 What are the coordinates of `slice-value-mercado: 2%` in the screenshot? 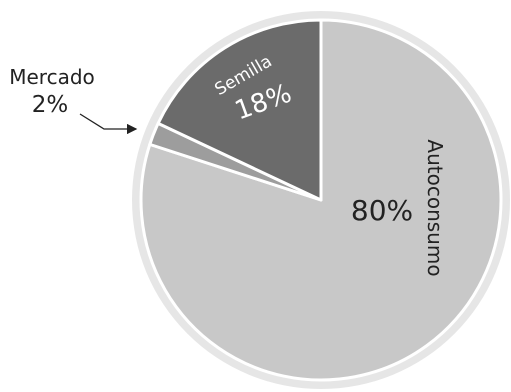 It's located at (50, 105).